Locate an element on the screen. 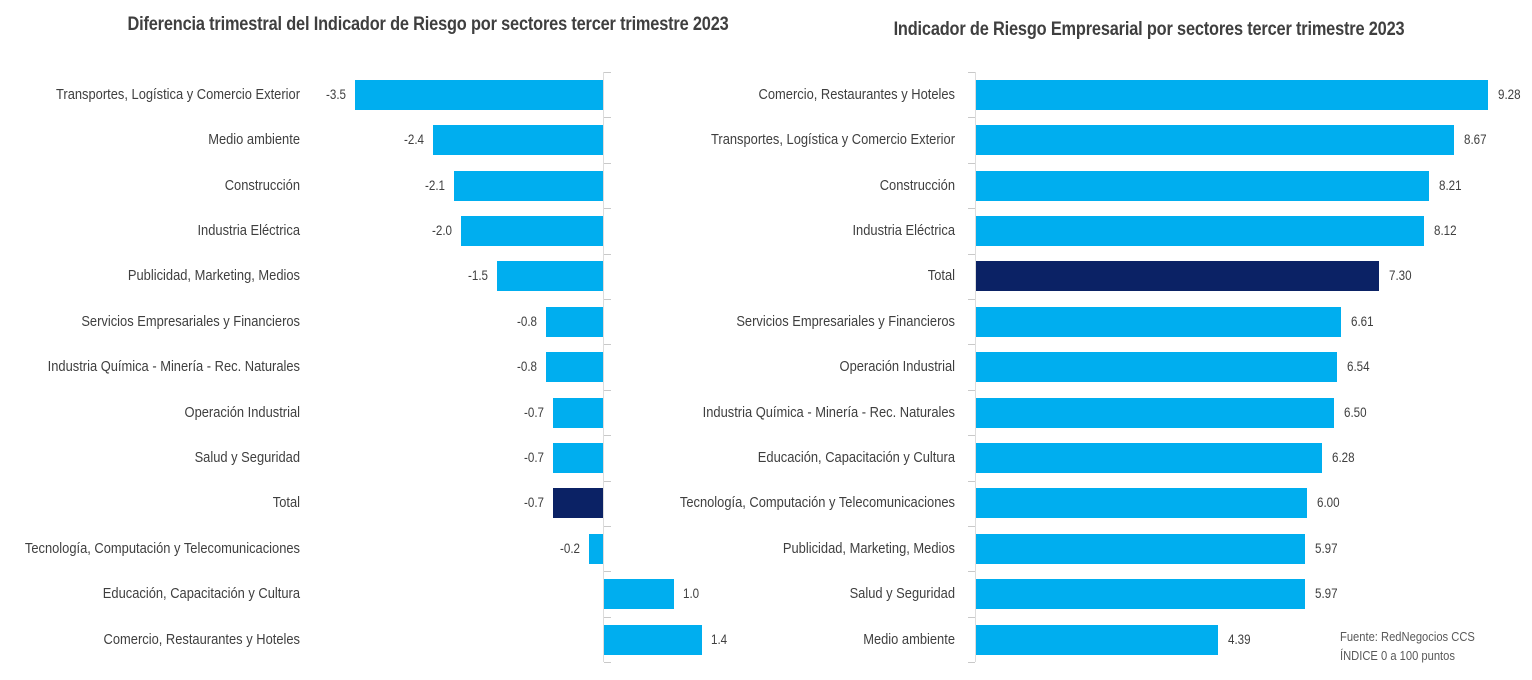 The width and height of the screenshot is (1532, 680). value-label: 8.12 is located at coordinates (1445, 230).